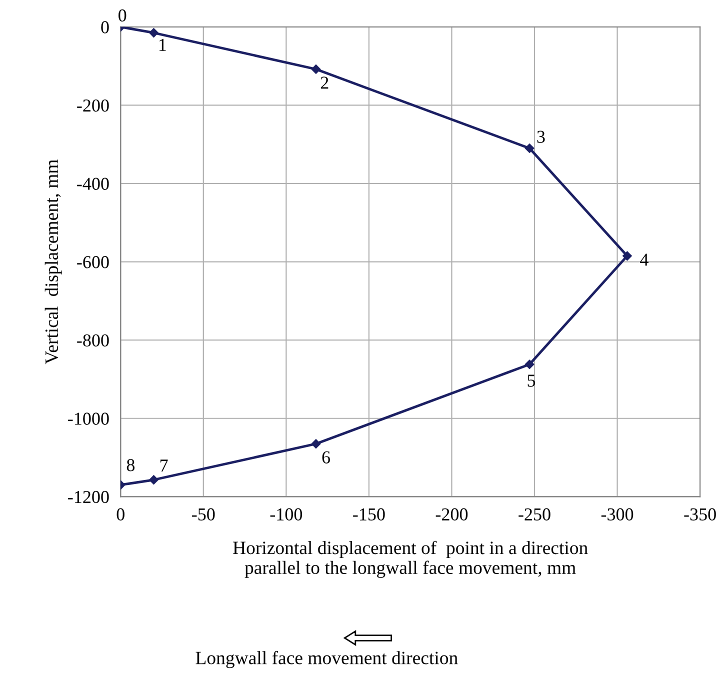  I want to click on y-tick-label: -800, so click(93, 340).